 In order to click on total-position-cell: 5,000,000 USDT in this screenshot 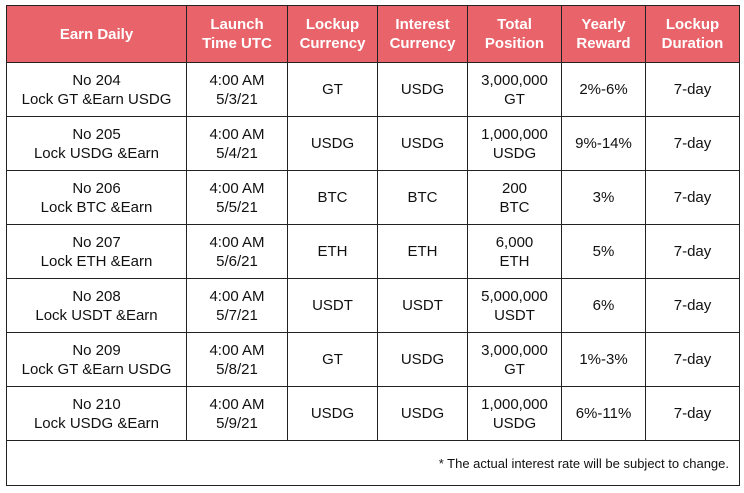, I will do `click(514, 305)`.